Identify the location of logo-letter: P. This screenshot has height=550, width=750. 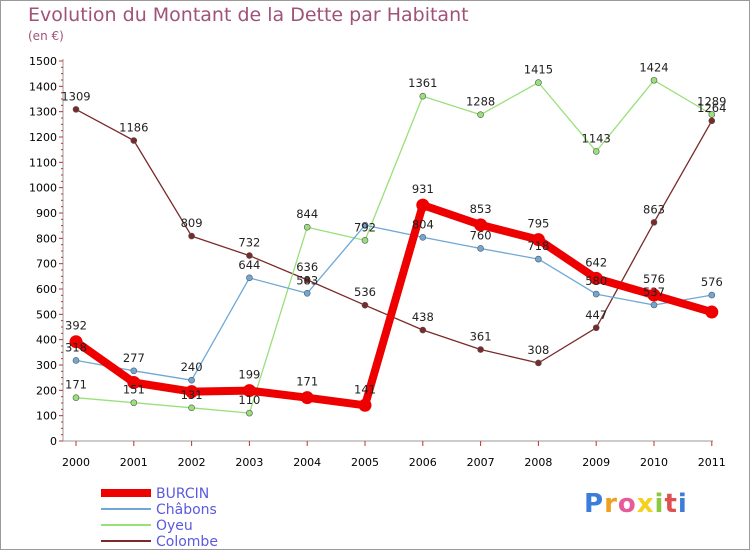
(594, 504).